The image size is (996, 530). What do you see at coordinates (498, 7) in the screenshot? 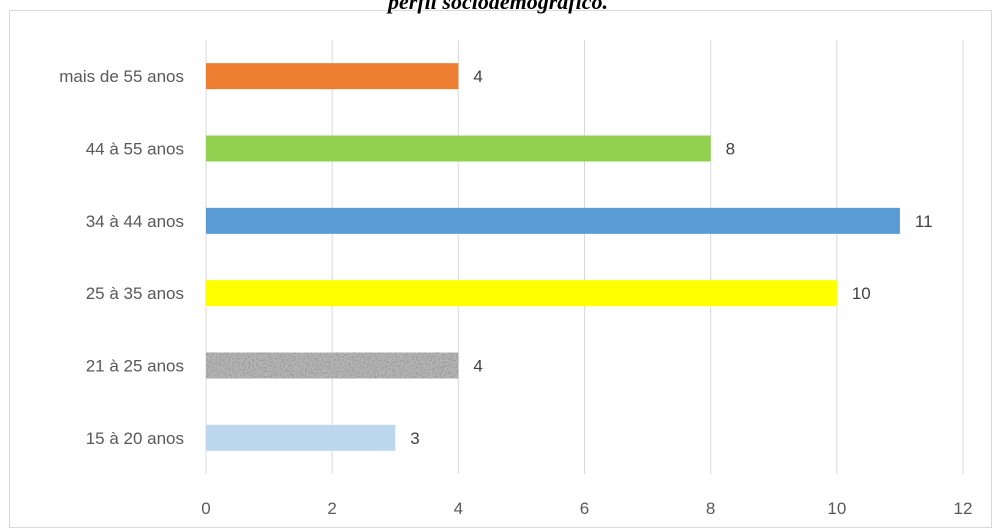
I see `chart-title: perfil sociodemográfico.` at bounding box center [498, 7].